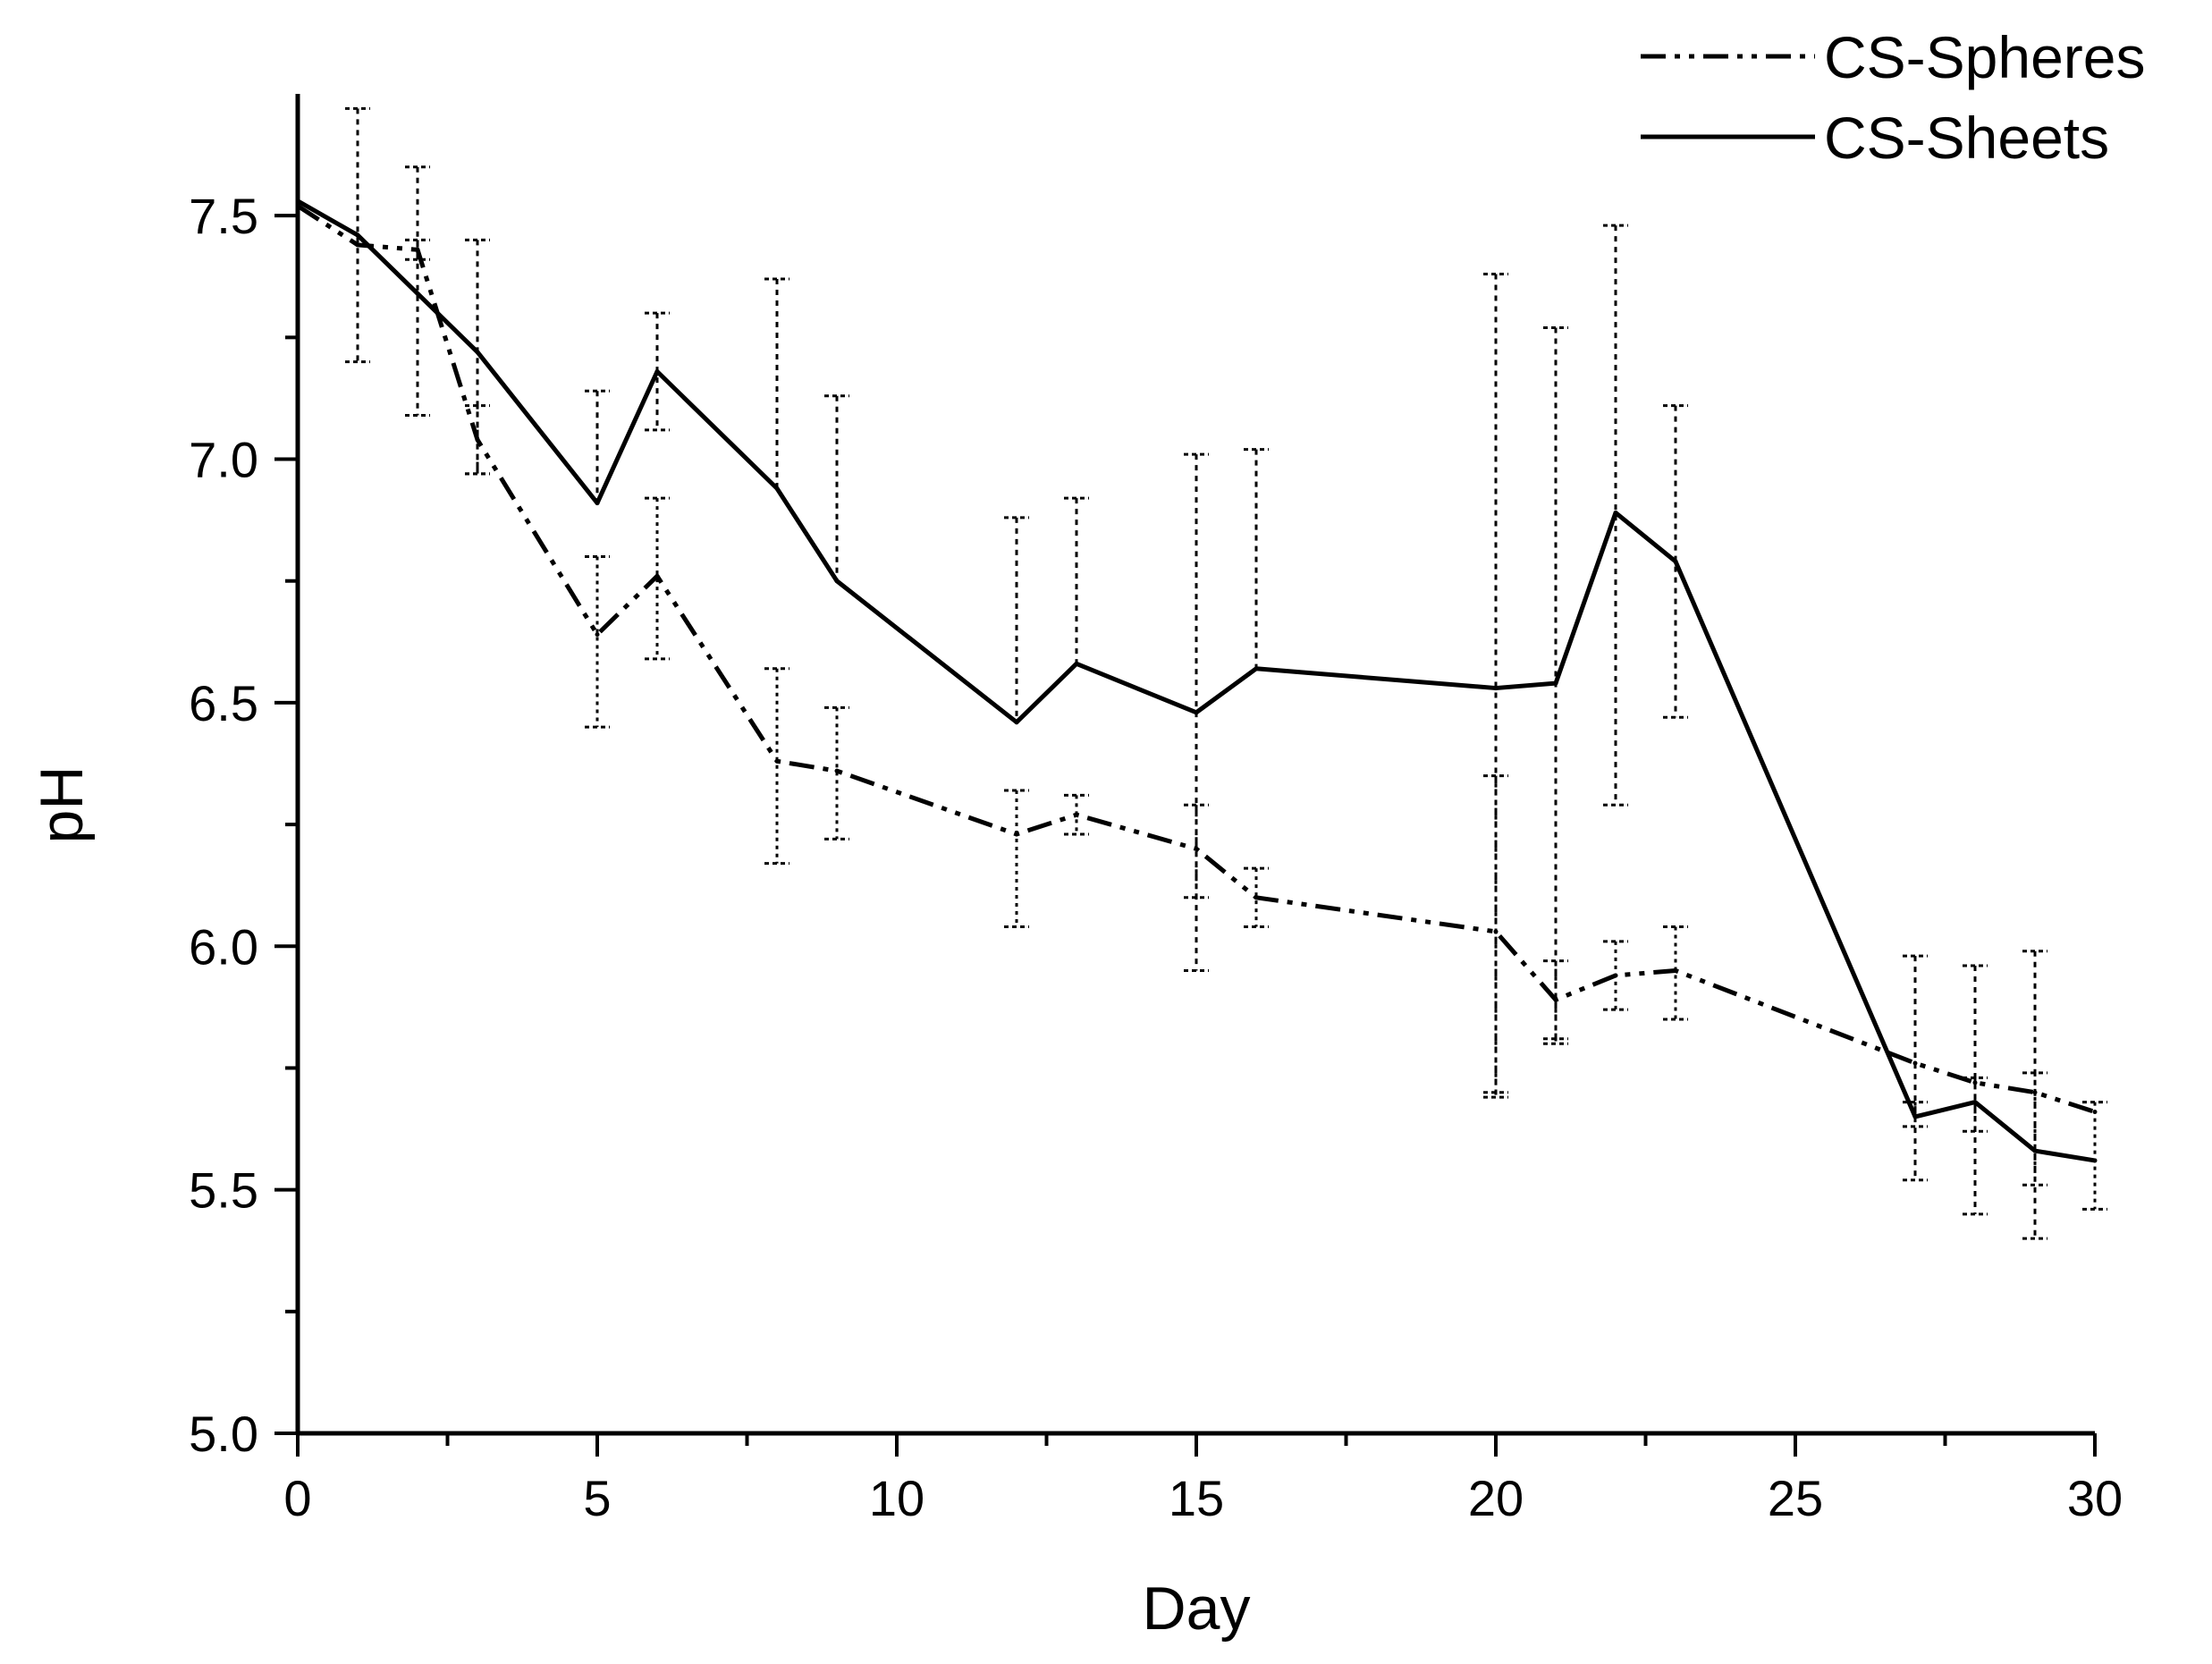 The height and width of the screenshot is (1664, 2212). What do you see at coordinates (223, 1434) in the screenshot?
I see `y-tick-label: 5.0` at bounding box center [223, 1434].